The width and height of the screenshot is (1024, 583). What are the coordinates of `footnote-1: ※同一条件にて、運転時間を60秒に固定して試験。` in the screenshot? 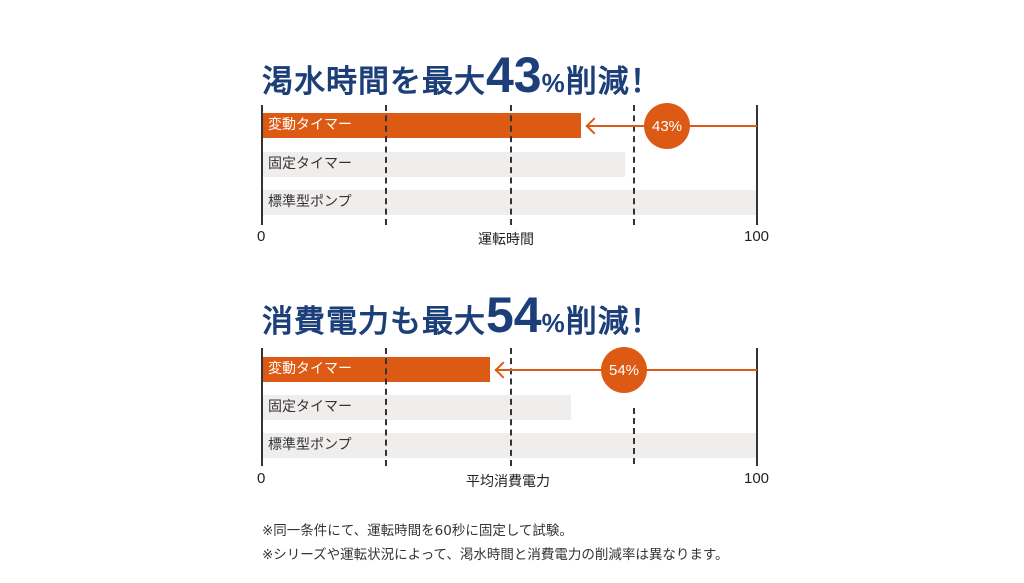 It's located at (417, 531).